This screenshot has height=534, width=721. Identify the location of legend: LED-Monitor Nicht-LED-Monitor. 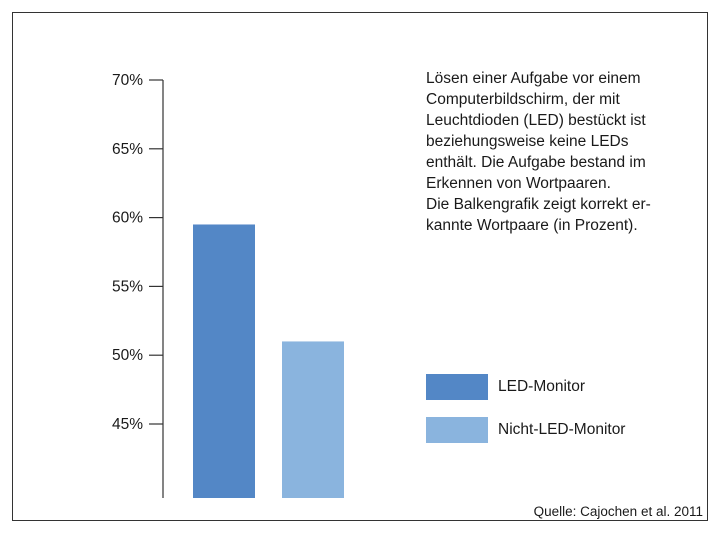
(525, 417).